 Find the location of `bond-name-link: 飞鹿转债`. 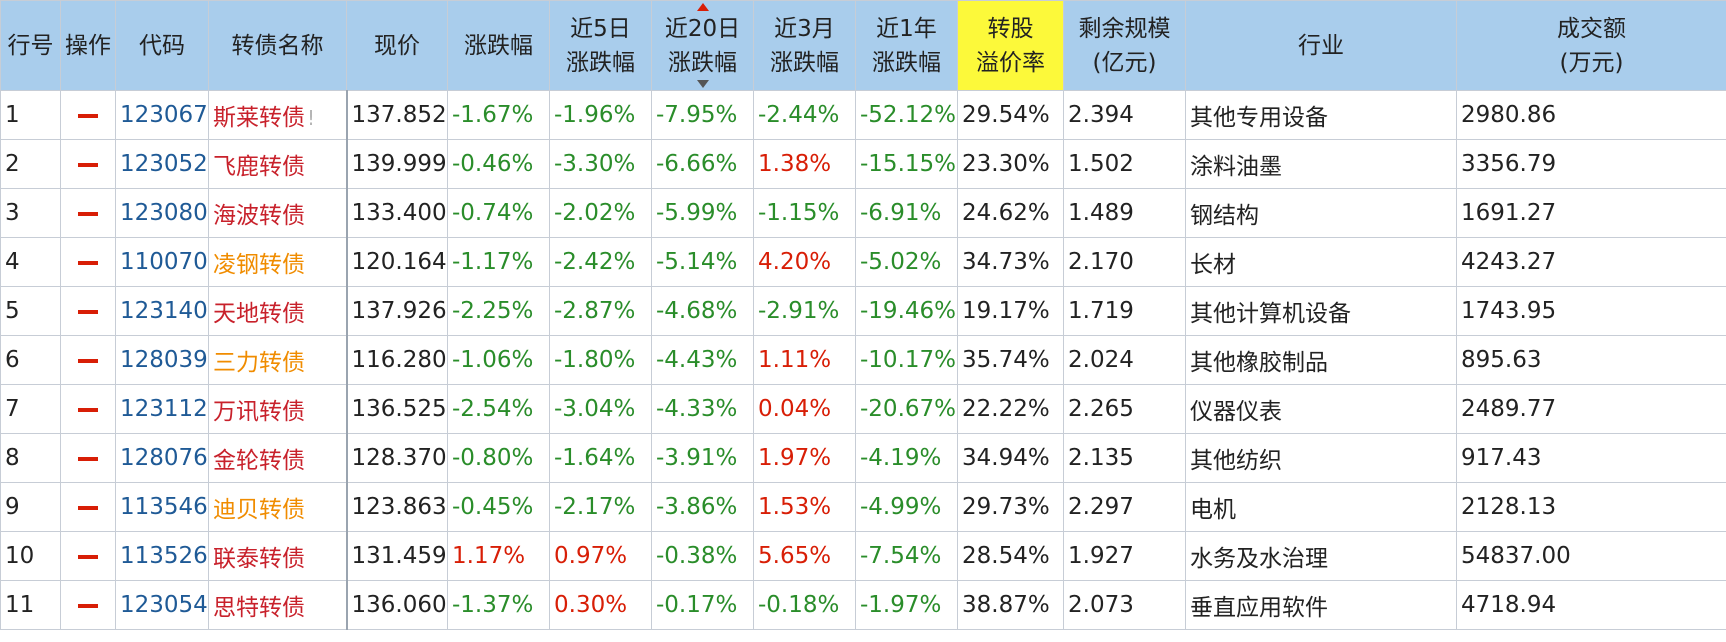

bond-name-link: 飞鹿转债 is located at coordinates (259, 167).